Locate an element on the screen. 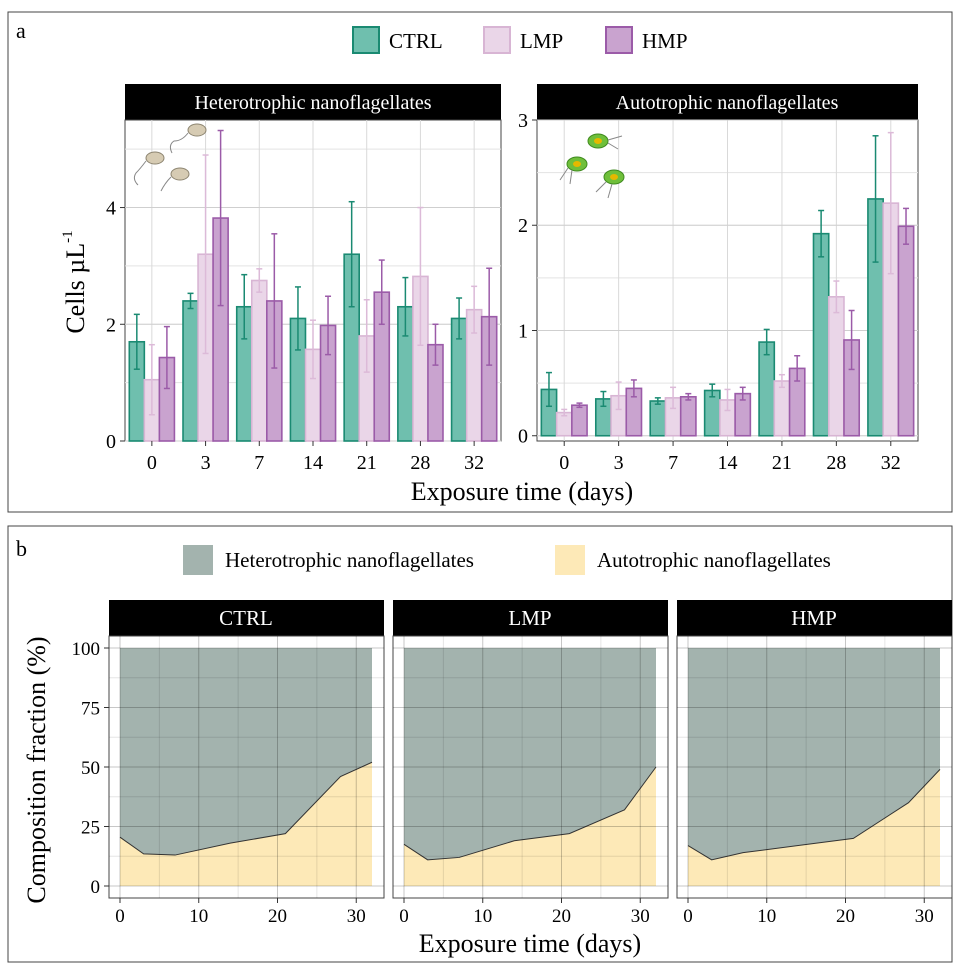 This screenshot has width=954, height=965. area-chart-lmp: 0 10 20 30 is located at coordinates (530, 781).